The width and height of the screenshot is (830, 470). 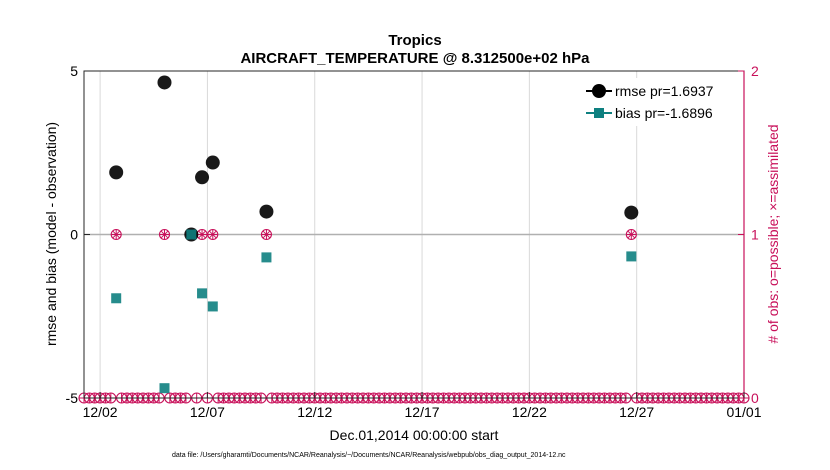 What do you see at coordinates (755, 235) in the screenshot?
I see `y2-tick-label: 1` at bounding box center [755, 235].